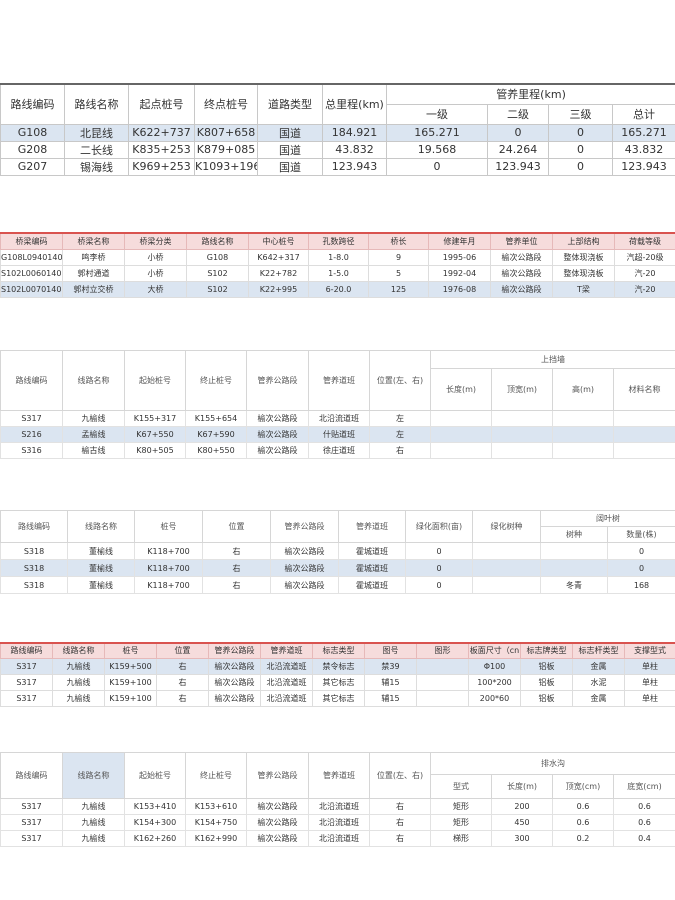 This screenshot has height=900, width=675. I want to click on table-row: S318 董榆线 K118+700 右榆次公路段 霍城道班 0 冬青 168, so click(337, 585).